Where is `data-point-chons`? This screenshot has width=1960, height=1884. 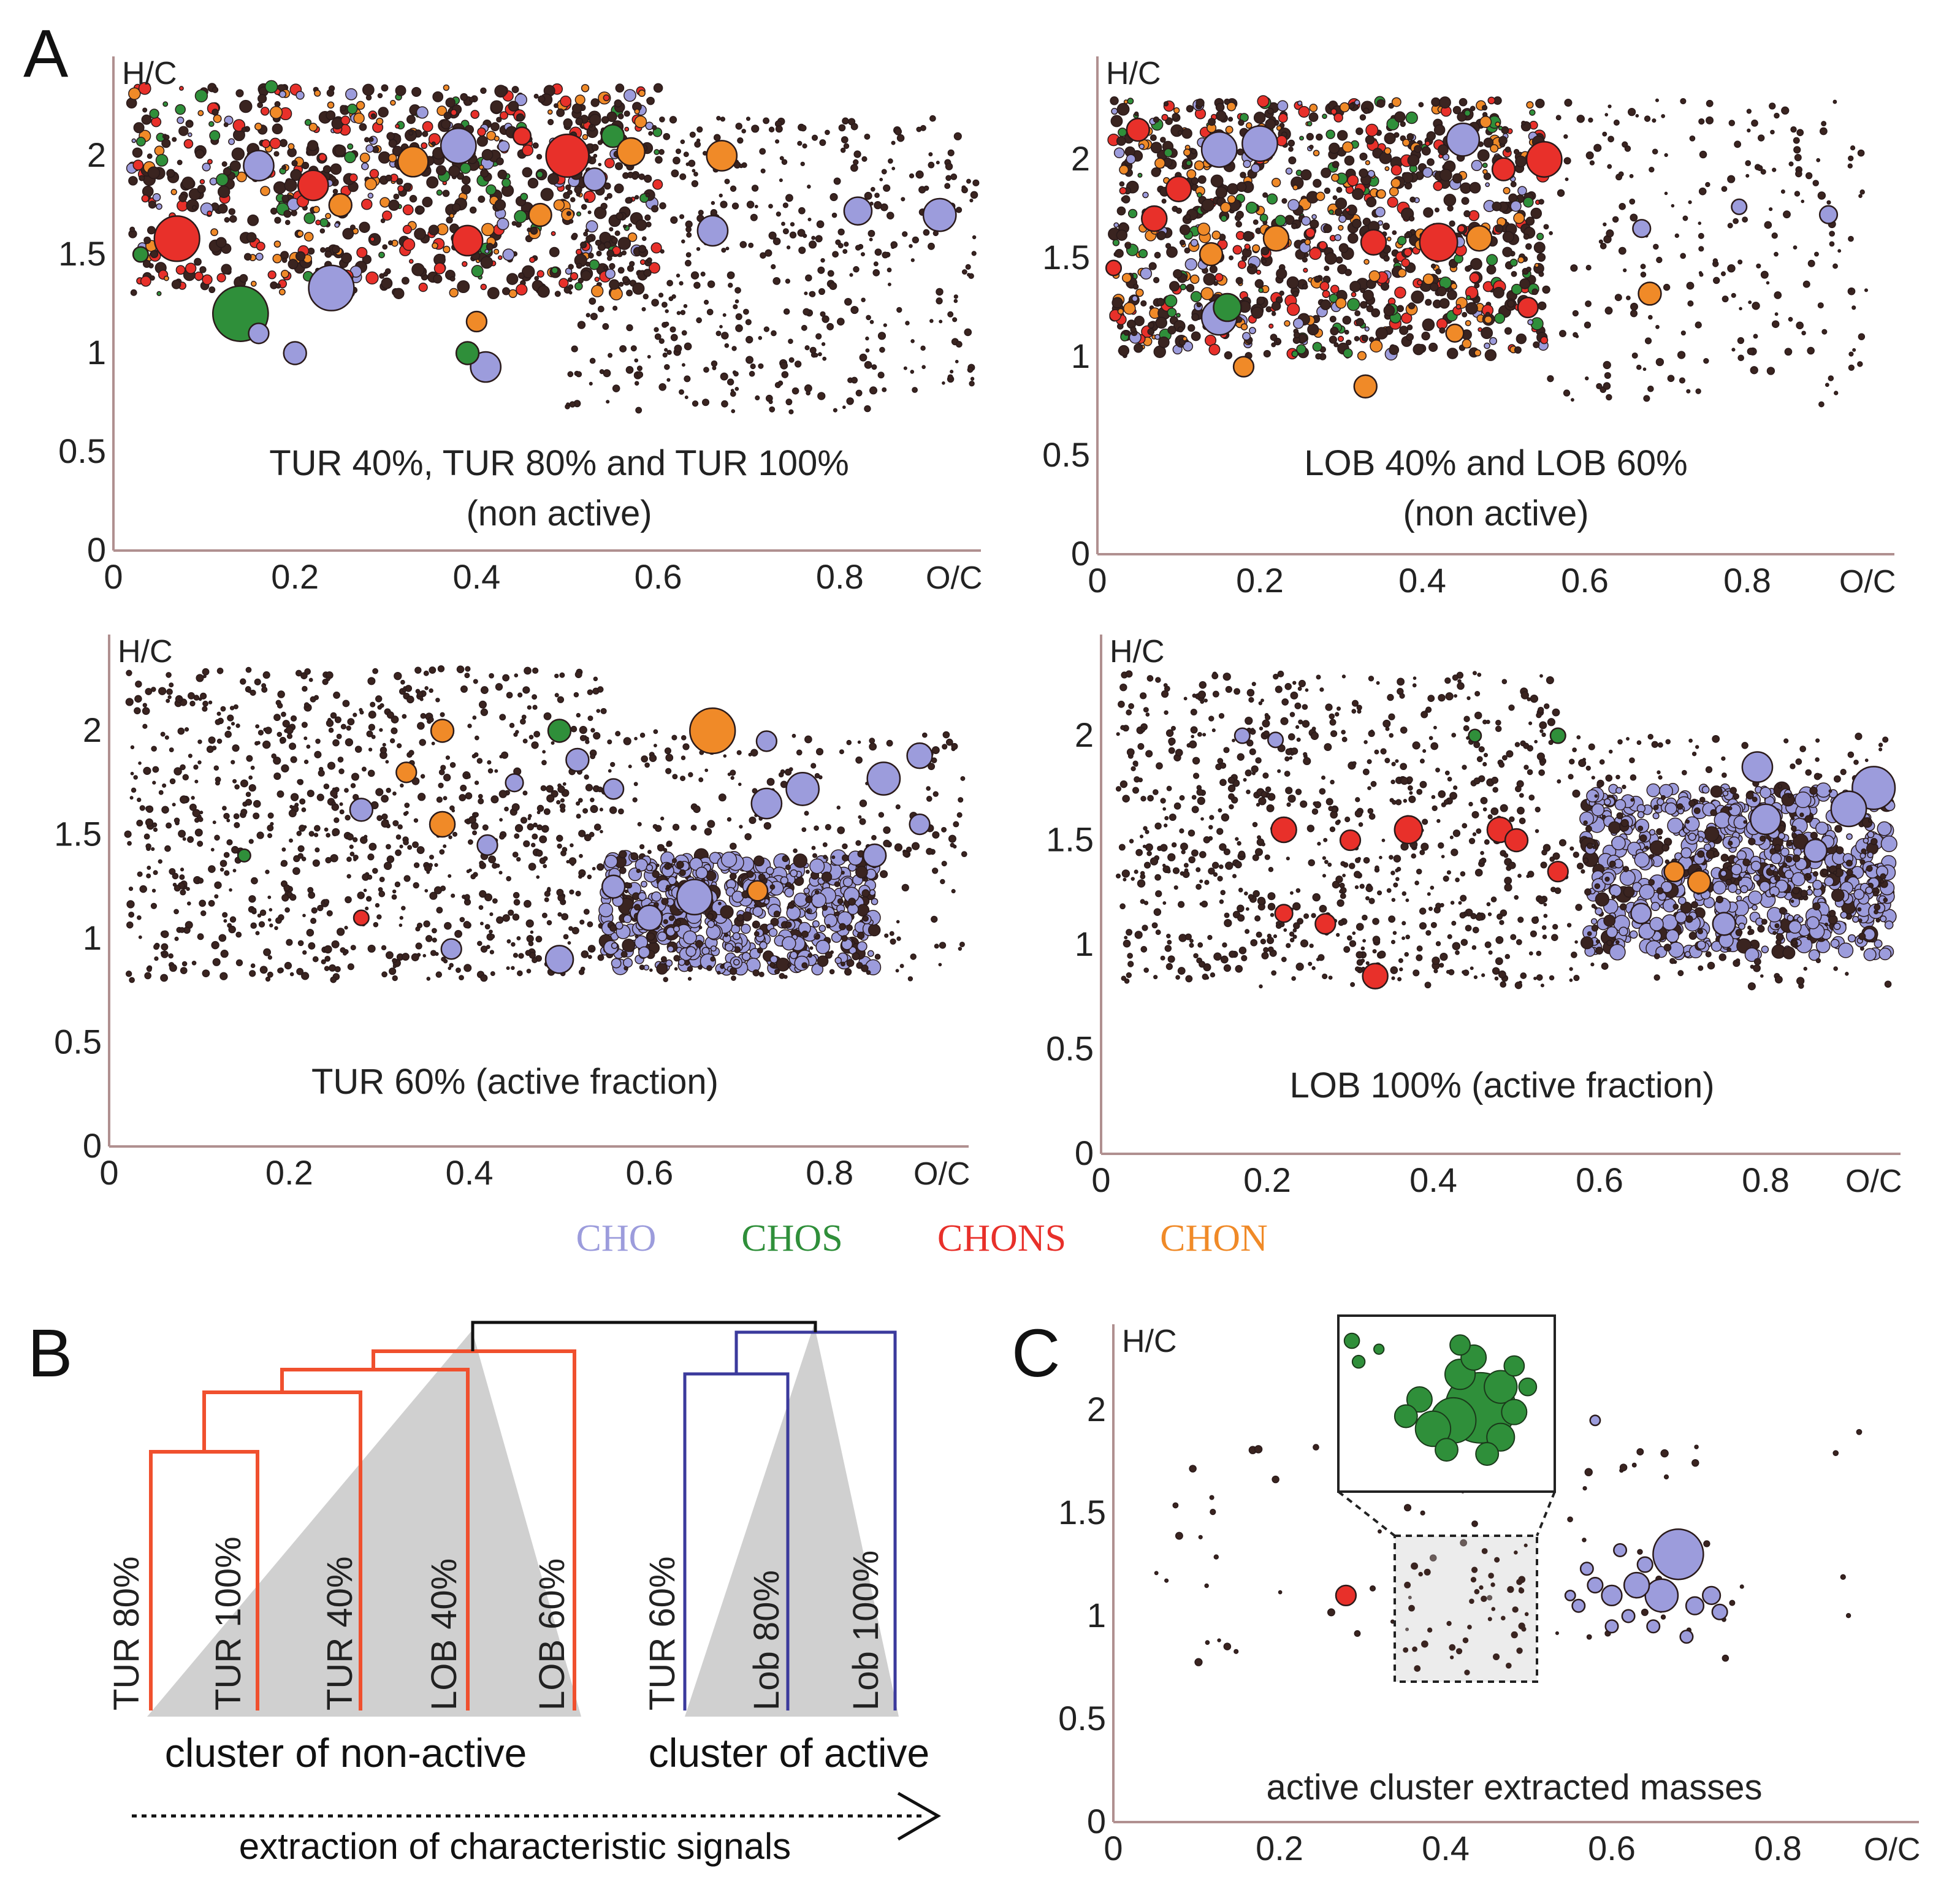 data-point-chons is located at coordinates (176, 238).